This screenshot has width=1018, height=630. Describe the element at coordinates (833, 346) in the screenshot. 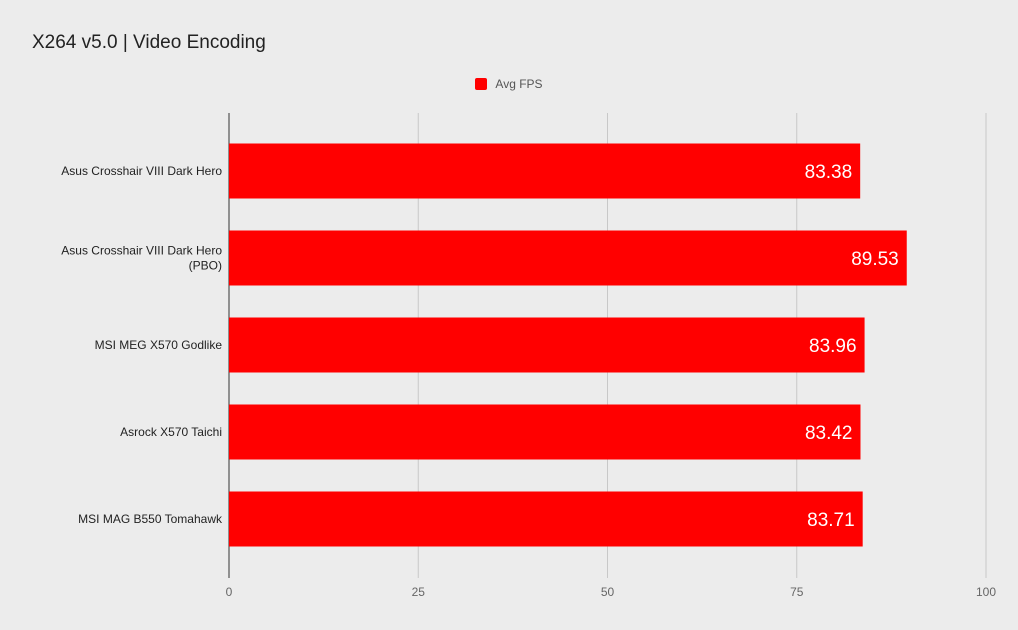

I see `data-label: 83.96` at that location.